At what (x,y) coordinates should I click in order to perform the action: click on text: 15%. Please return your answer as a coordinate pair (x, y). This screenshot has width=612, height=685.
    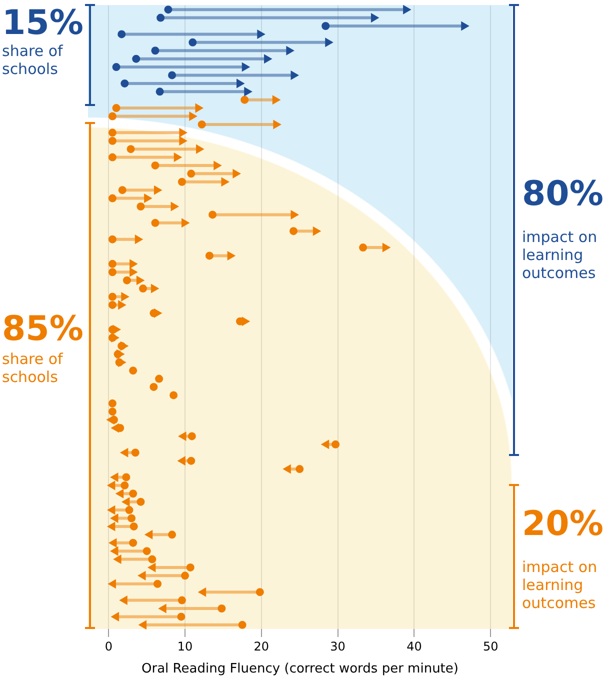
    Looking at the image, I should click on (43, 23).